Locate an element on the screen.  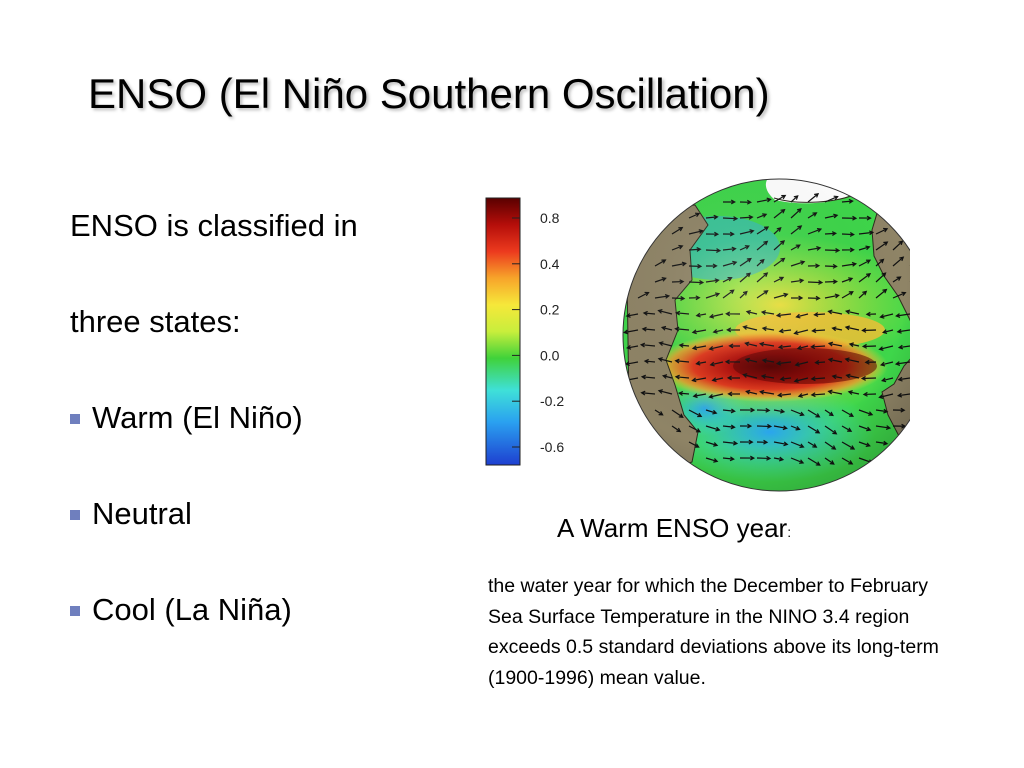
intro-line-1: ENSO is classified in is located at coordinates (214, 225).